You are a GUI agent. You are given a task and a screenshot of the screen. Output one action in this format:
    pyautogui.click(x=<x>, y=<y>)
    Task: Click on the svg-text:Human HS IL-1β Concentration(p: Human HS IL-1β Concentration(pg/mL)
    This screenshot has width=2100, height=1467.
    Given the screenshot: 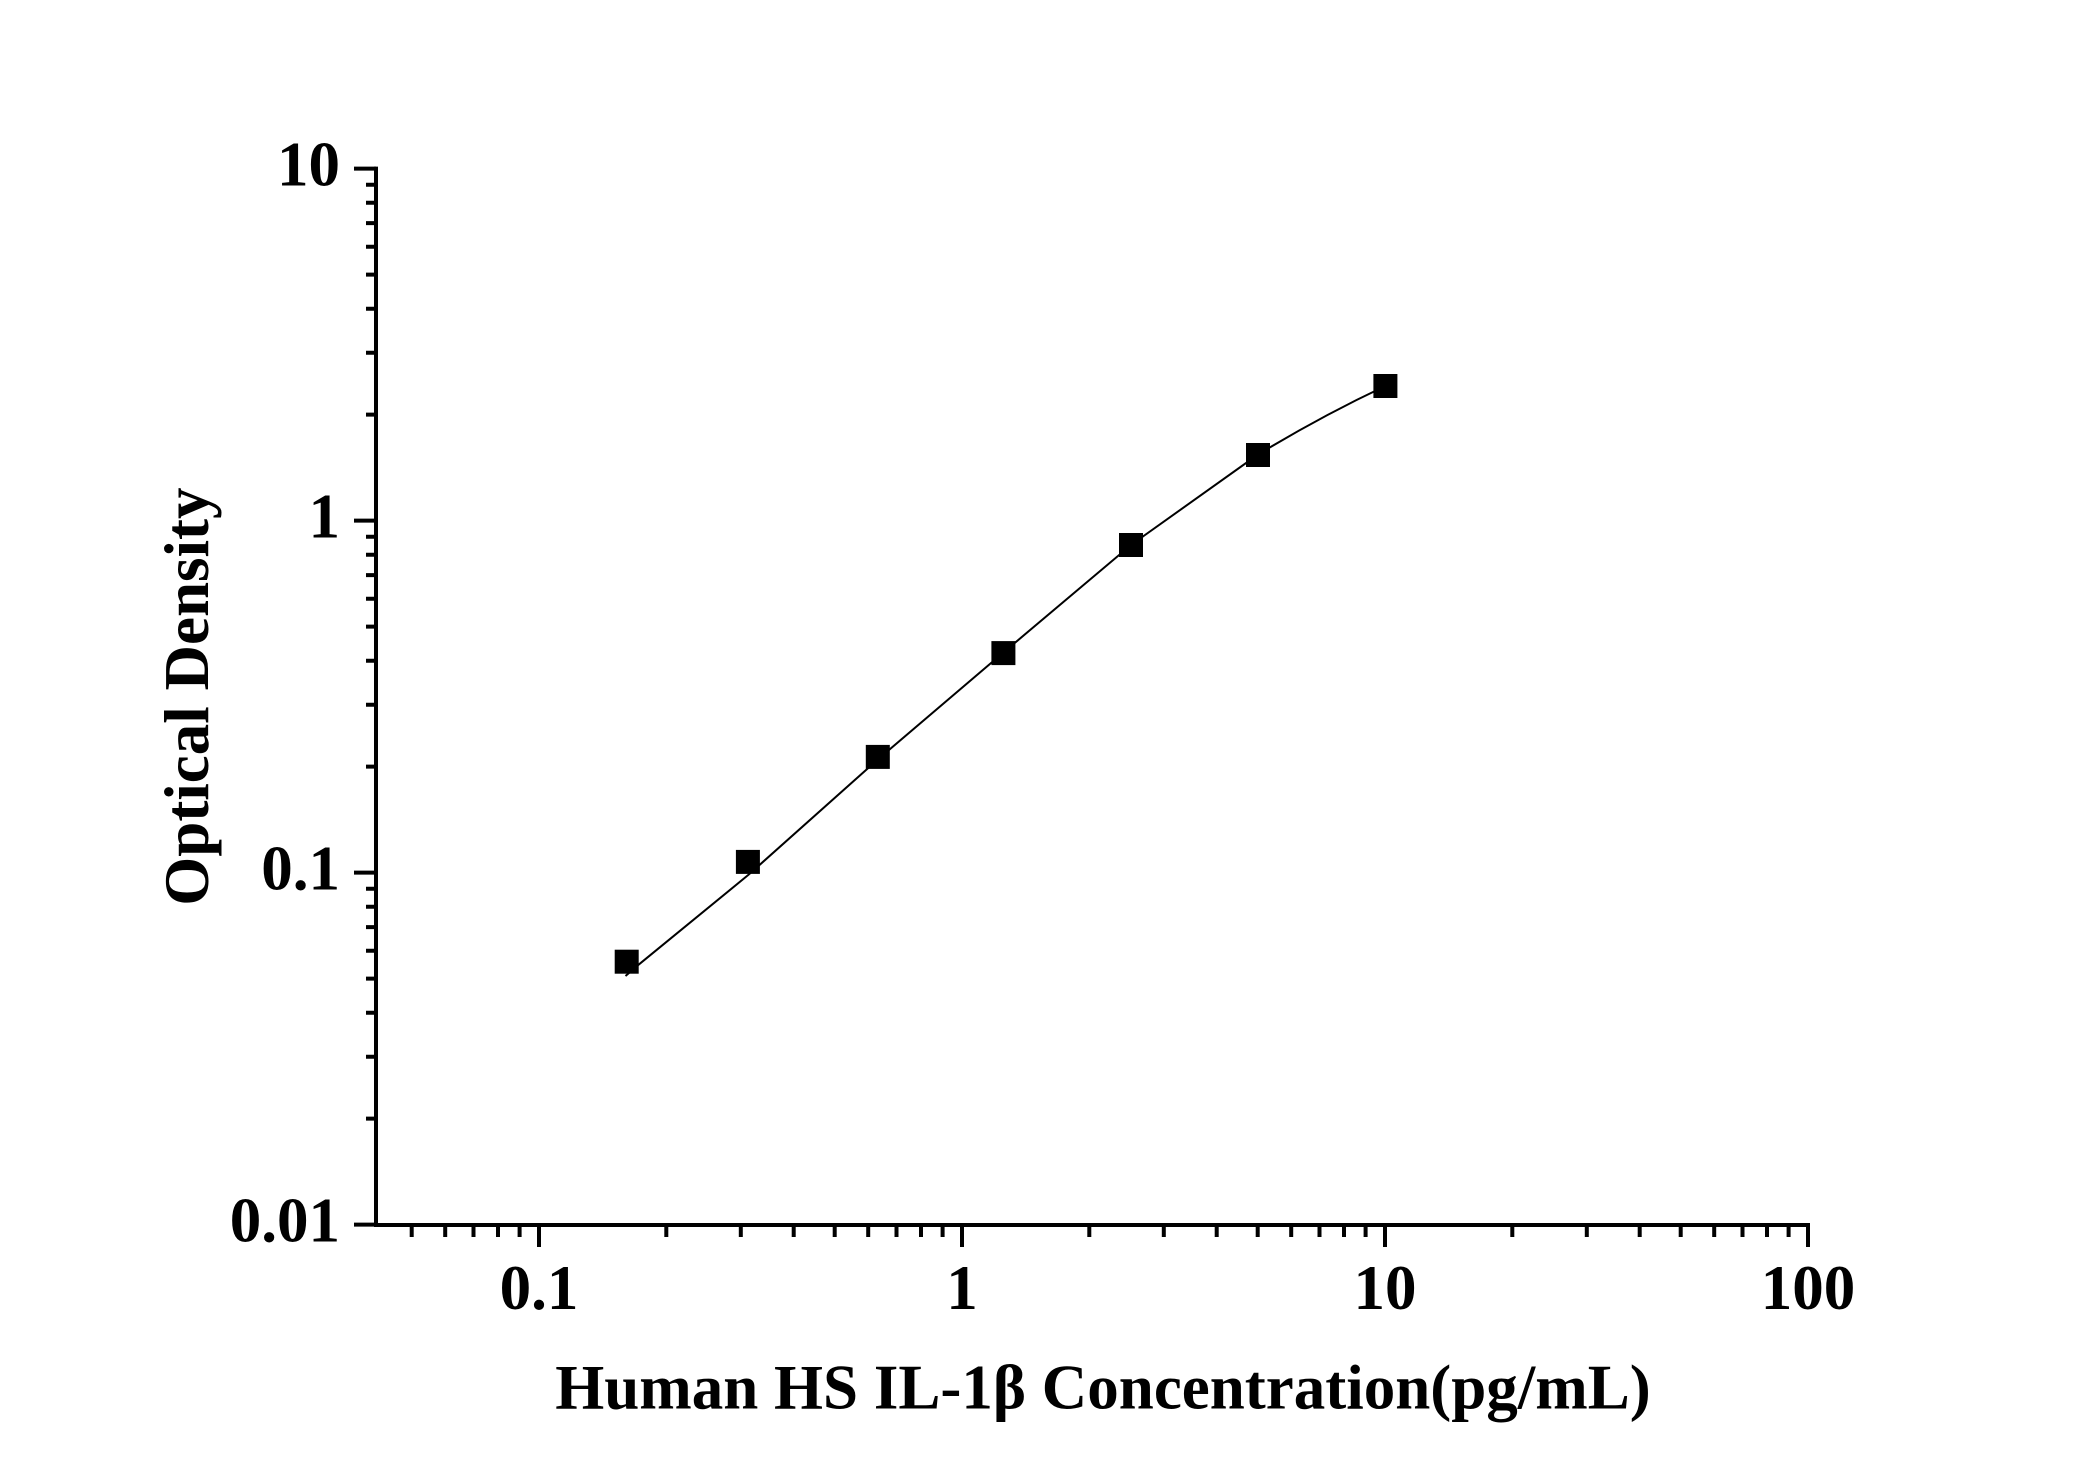 What is the action you would take?
    pyautogui.click(x=1103, y=1388)
    